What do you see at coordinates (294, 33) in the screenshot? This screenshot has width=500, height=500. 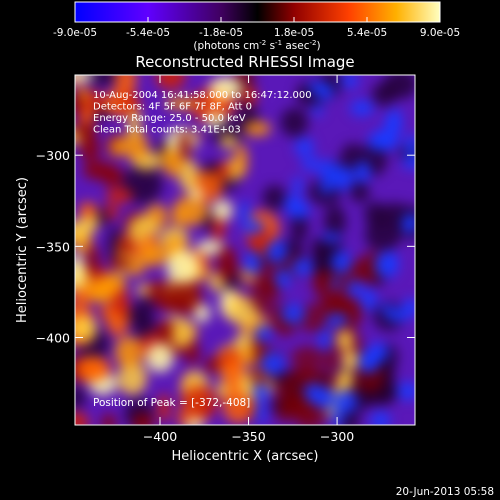 I see `colorbar-tick-label: 1.8e-05` at bounding box center [294, 33].